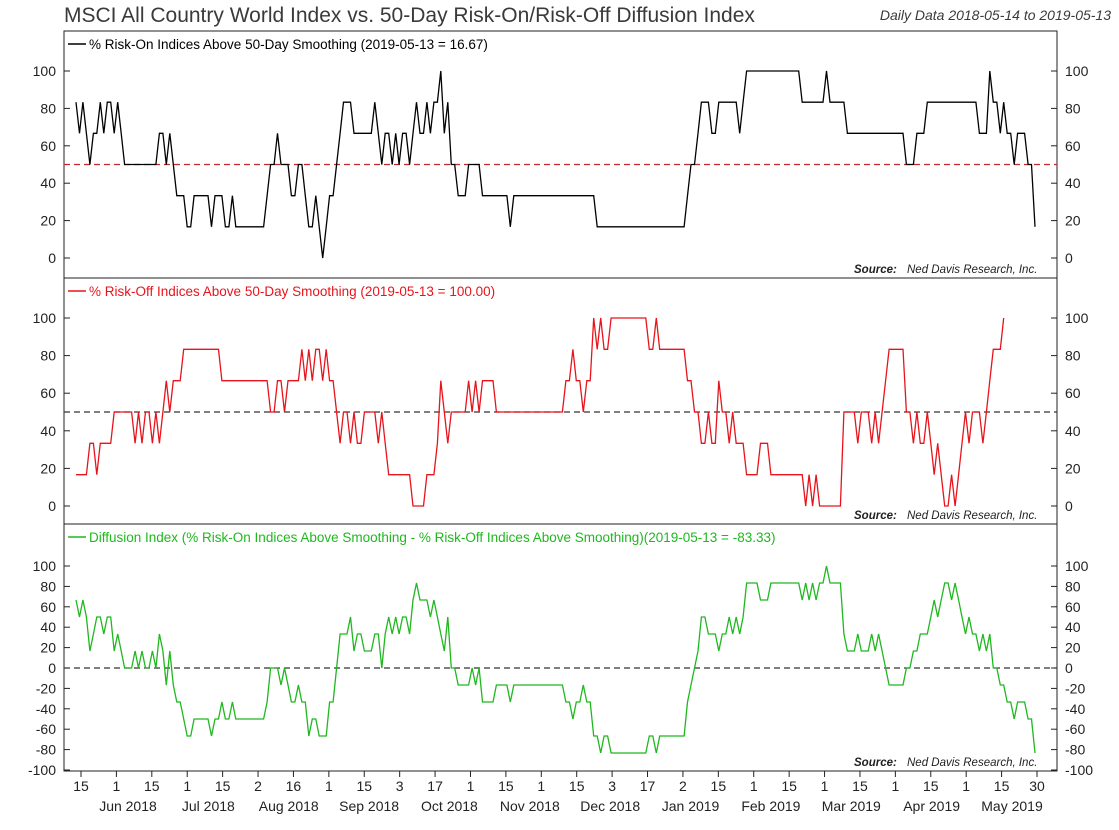 The height and width of the screenshot is (830, 1119). What do you see at coordinates (46, 709) in the screenshot?
I see `ytick-label-left: -40` at bounding box center [46, 709].